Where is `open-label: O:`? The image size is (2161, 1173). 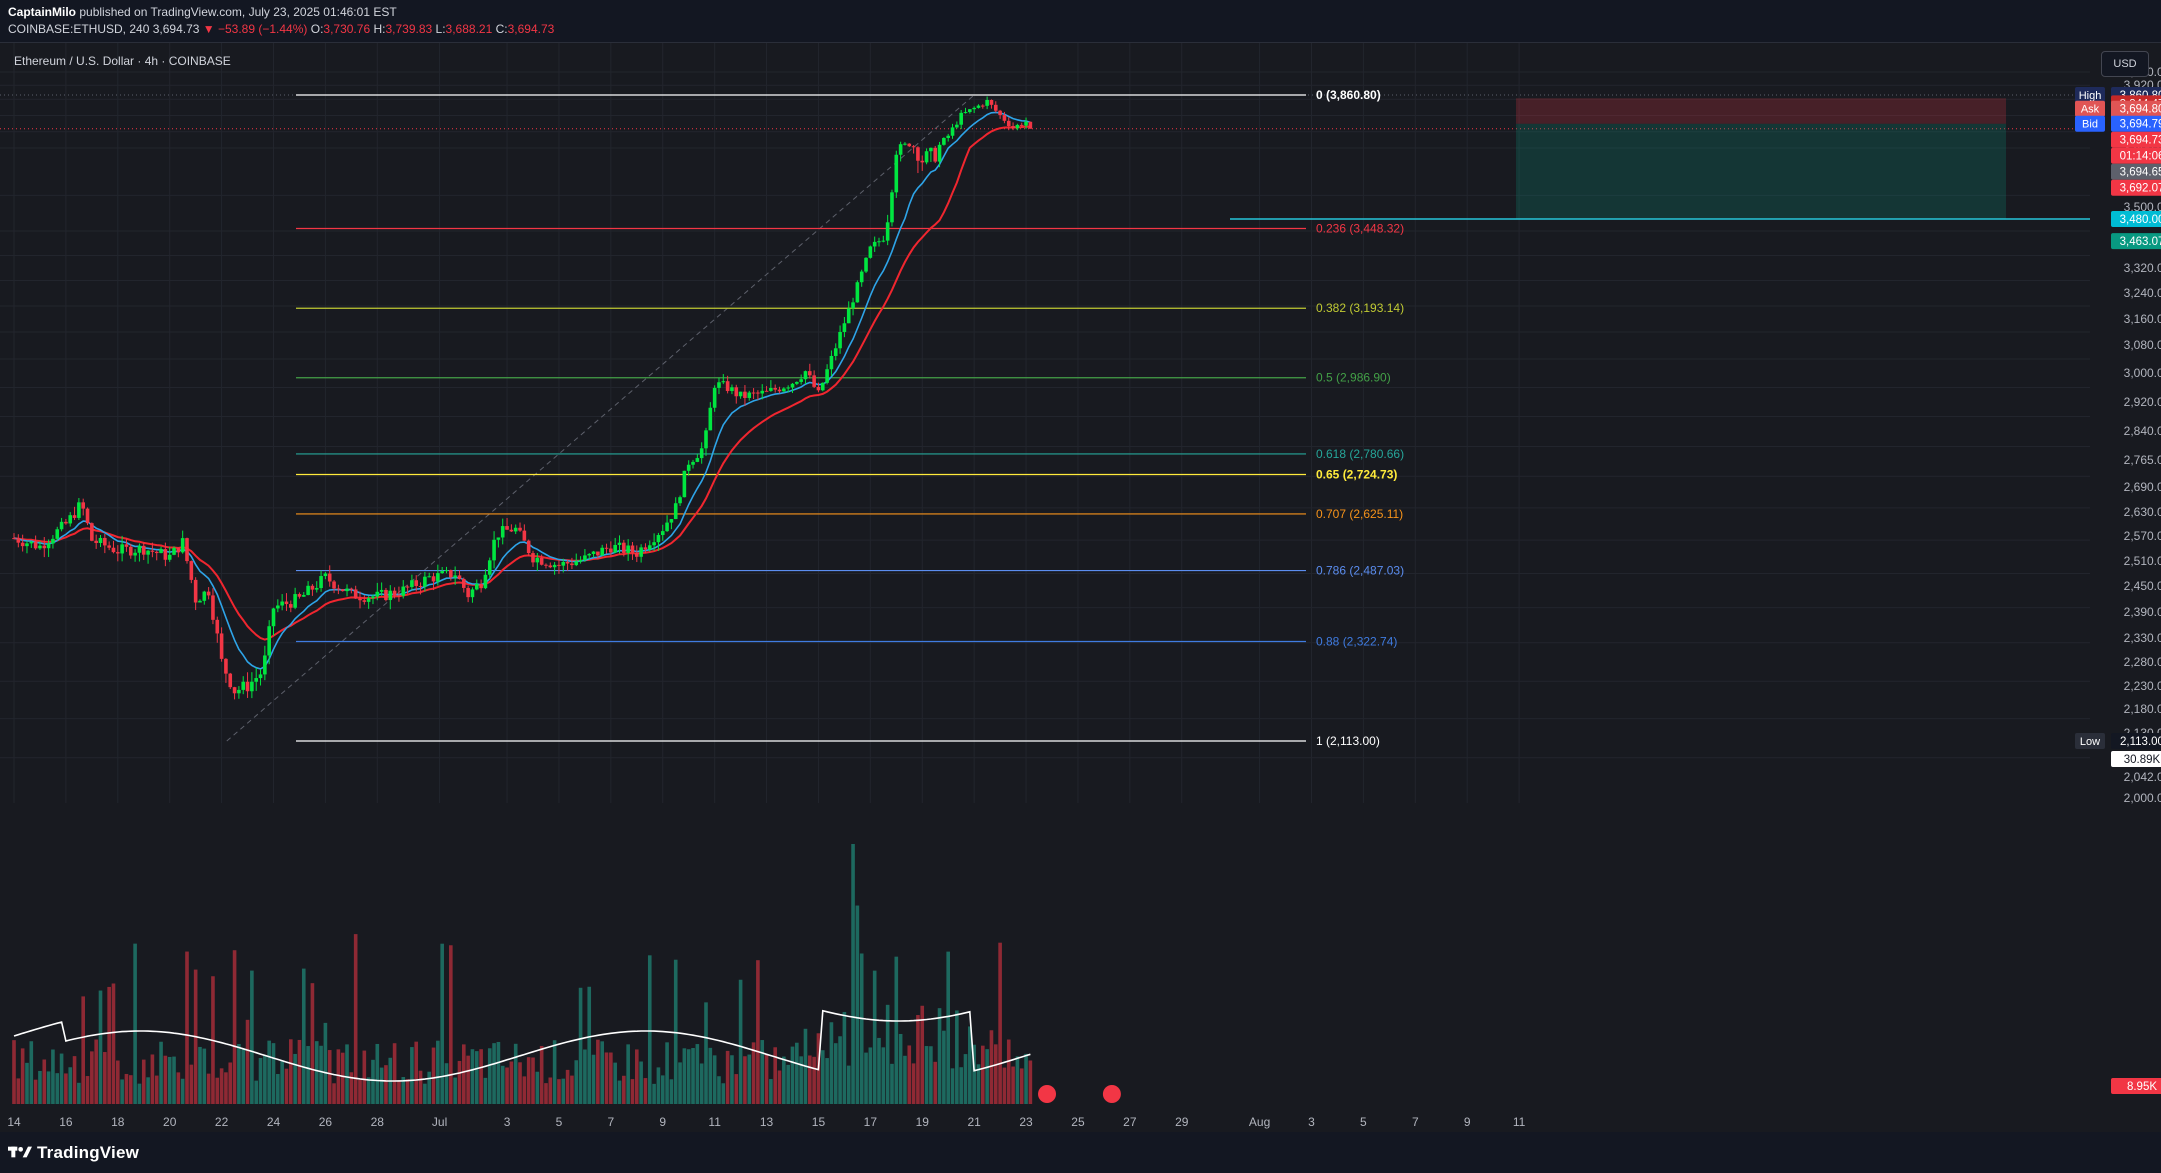
open-label: O: is located at coordinates (317, 29).